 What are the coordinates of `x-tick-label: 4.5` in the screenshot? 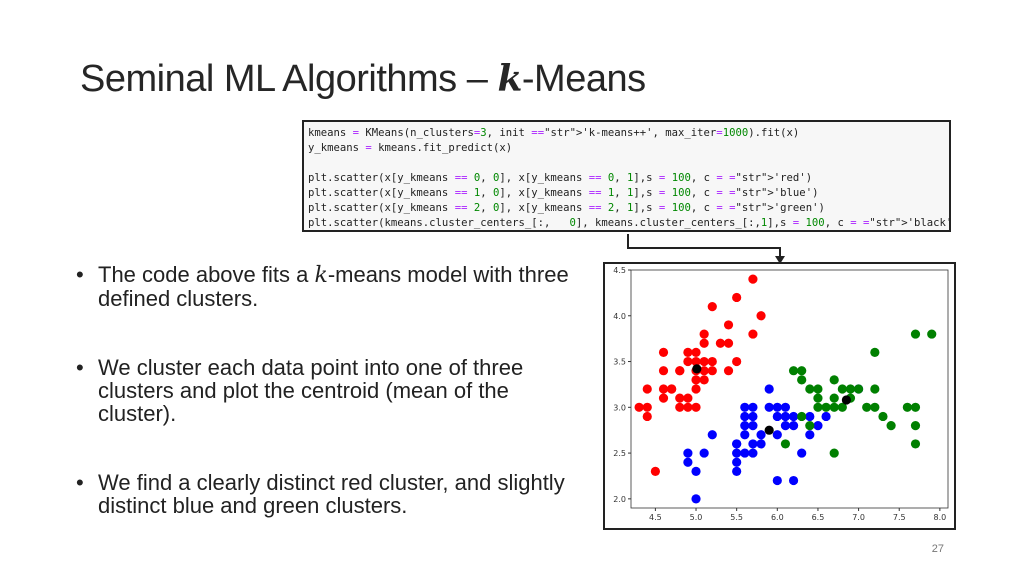 It's located at (655, 517).